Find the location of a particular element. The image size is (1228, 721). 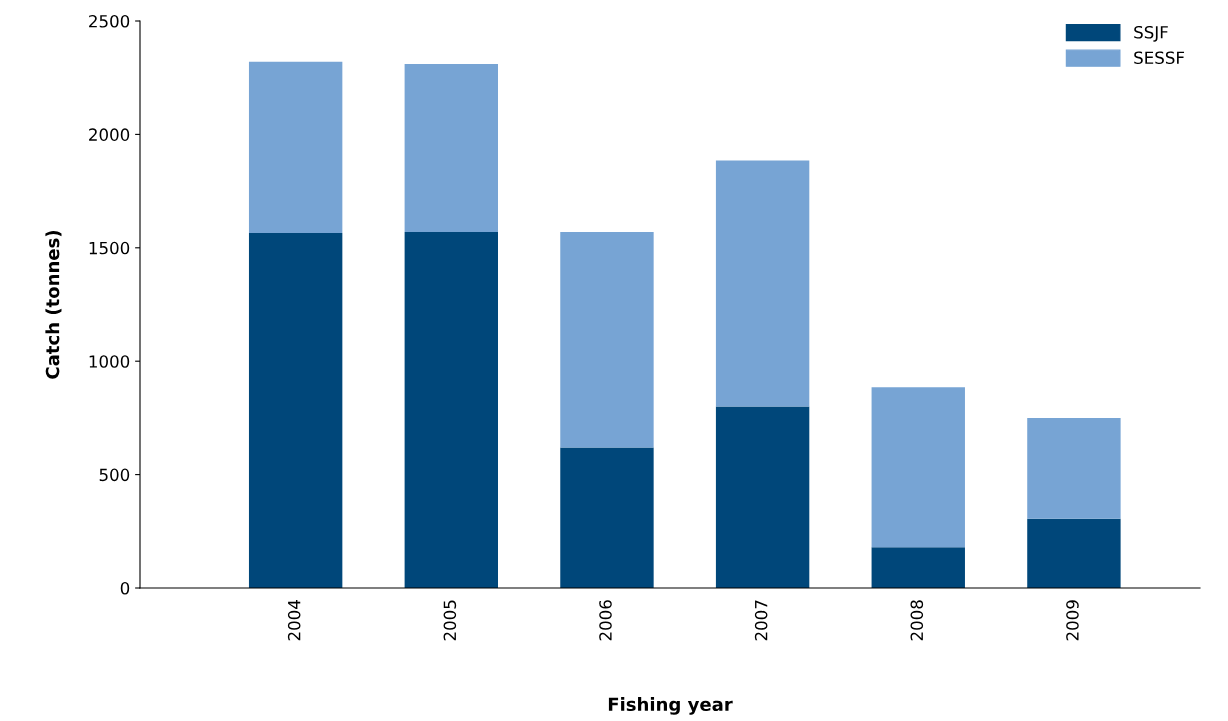

y-tick-label: 2000 is located at coordinates (109, 134).